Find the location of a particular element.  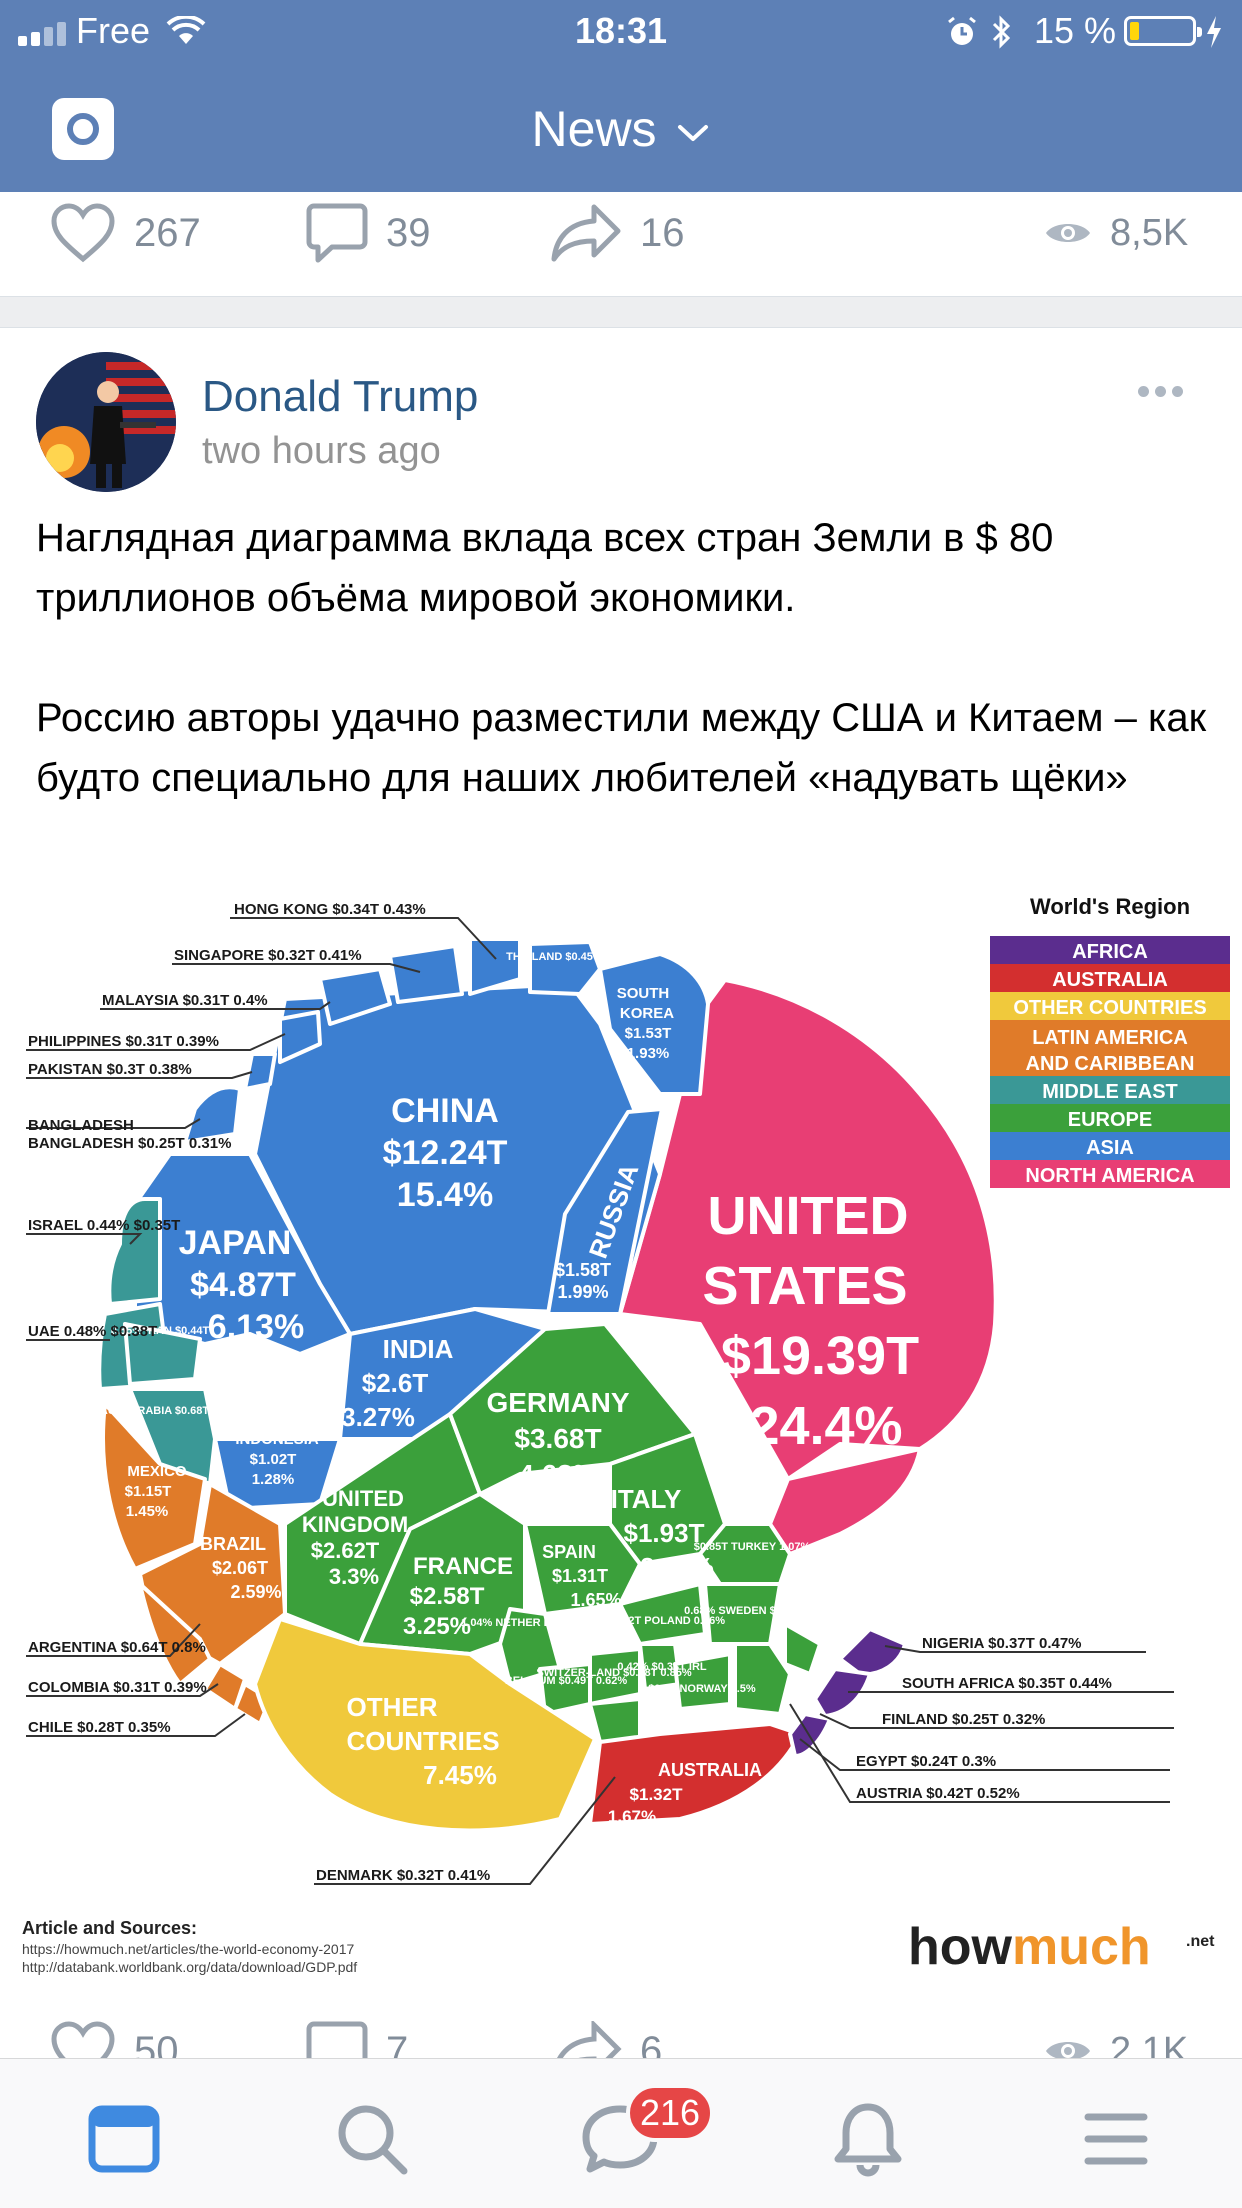

tab-menu is located at coordinates (1116, 2139).